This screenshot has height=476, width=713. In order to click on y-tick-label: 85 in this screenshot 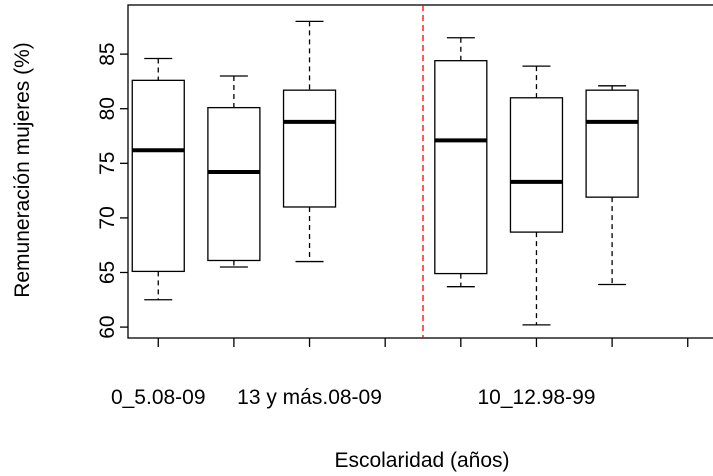, I will do `click(107, 53)`.